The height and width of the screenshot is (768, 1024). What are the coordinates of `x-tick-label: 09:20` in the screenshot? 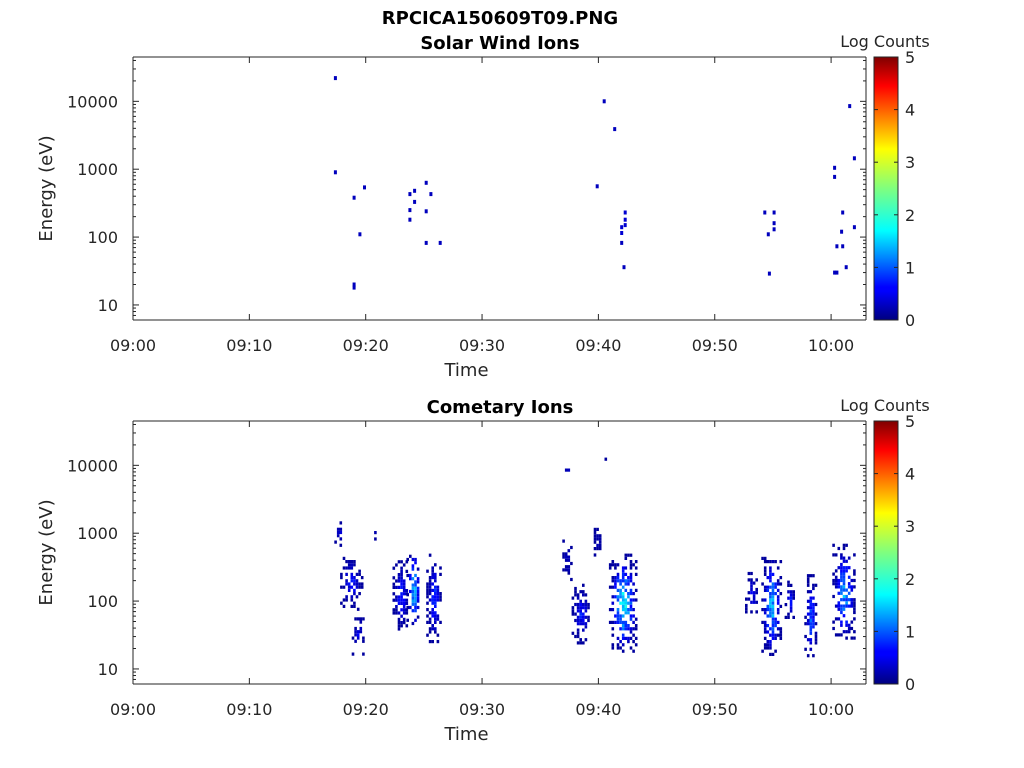 It's located at (366, 709).